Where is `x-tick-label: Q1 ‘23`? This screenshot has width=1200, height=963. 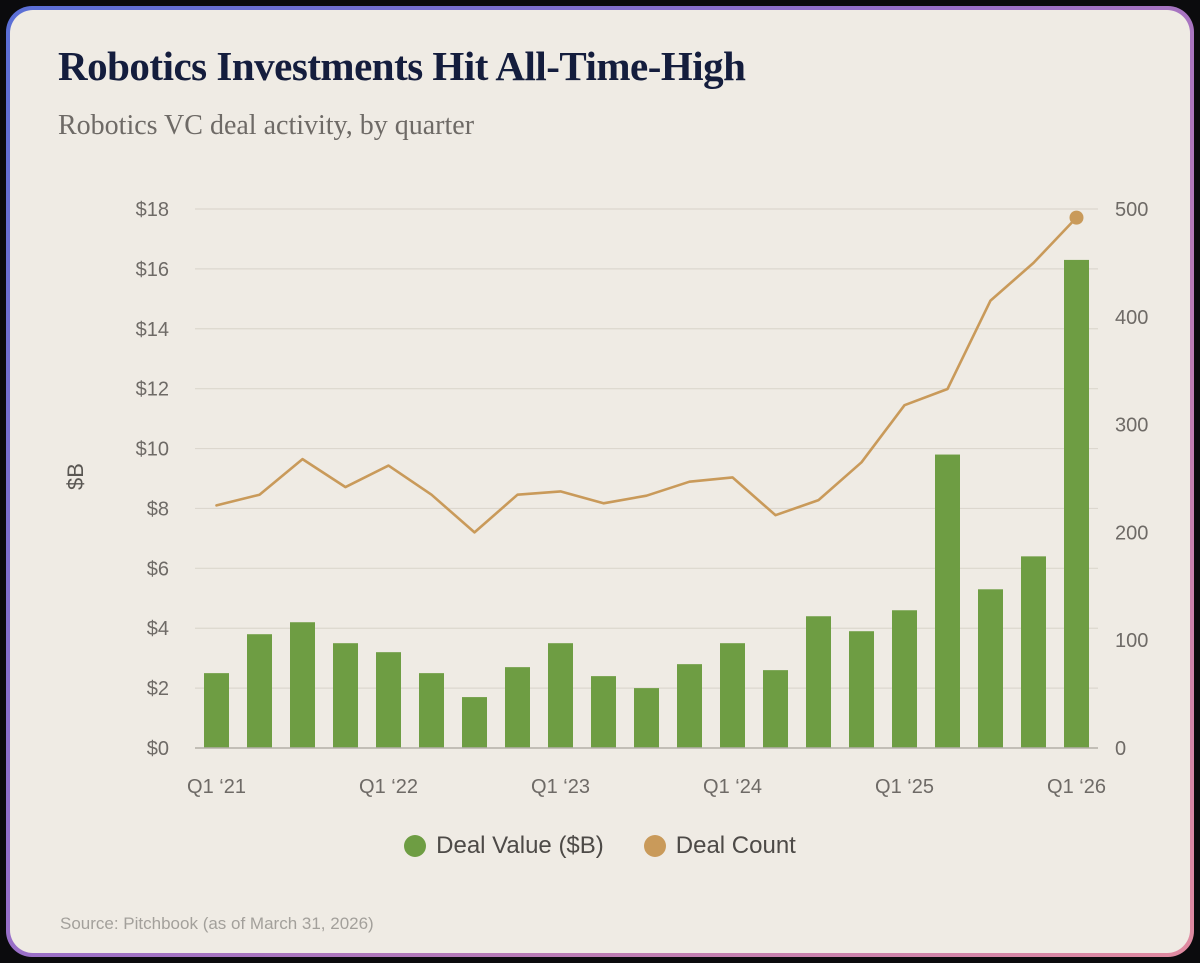
x-tick-label: Q1 ‘23 is located at coordinates (560, 787).